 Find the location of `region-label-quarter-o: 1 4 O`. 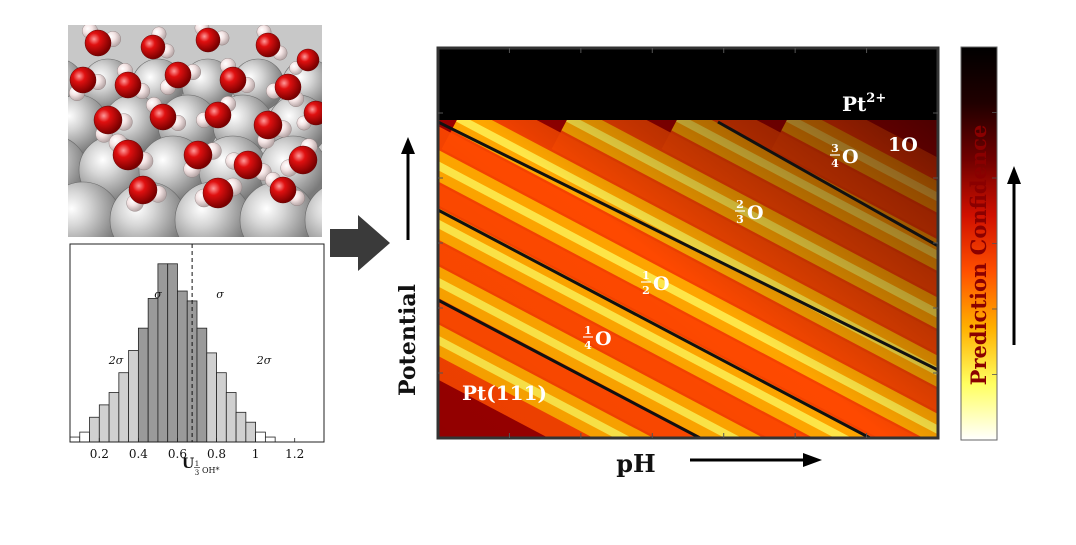

region-label-quarter-o: 1 4 O is located at coordinates (597, 338).